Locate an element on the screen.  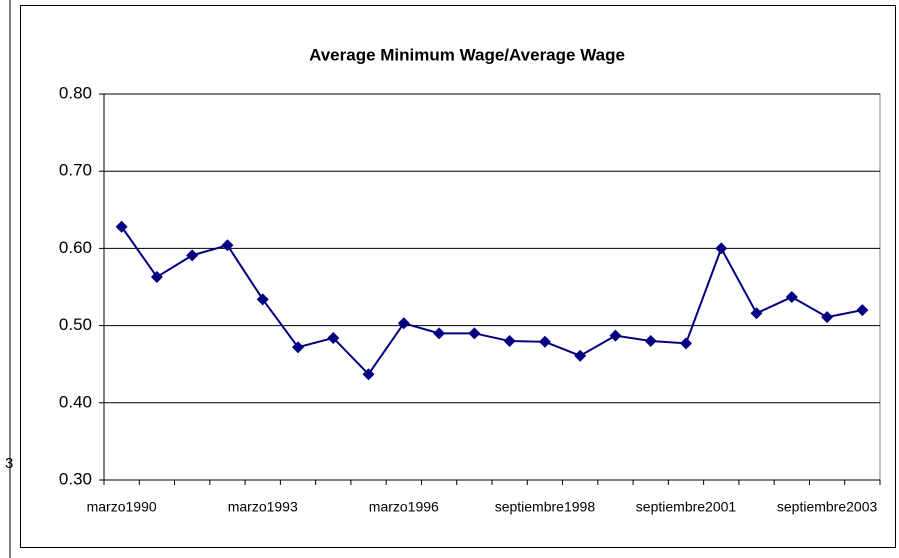
x-tick-label: marzo1996 is located at coordinates (404, 507).